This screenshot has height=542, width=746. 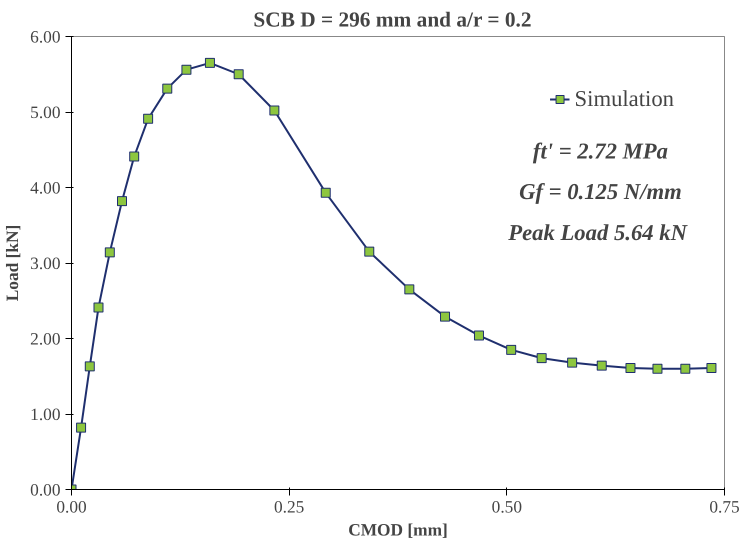 I want to click on x-tick-label: 0.00, so click(x=71, y=507).